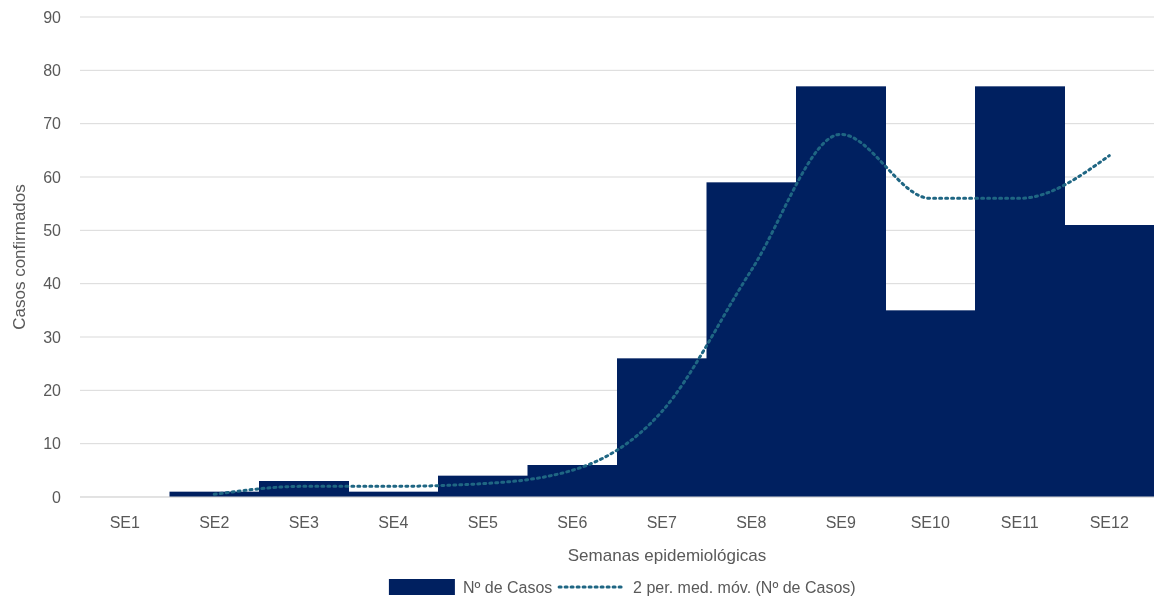  I want to click on y-tick-label: 10, so click(52, 444).